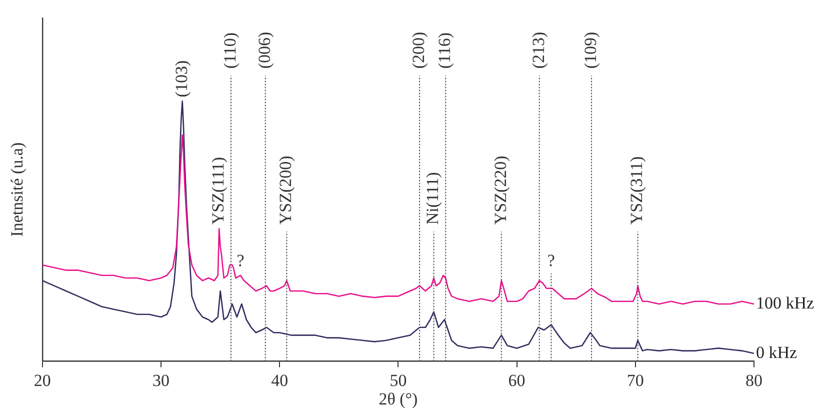 The height and width of the screenshot is (414, 832). What do you see at coordinates (17, 189) in the screenshot?
I see `y-axis-title: Inetnsité (u.a)` at bounding box center [17, 189].